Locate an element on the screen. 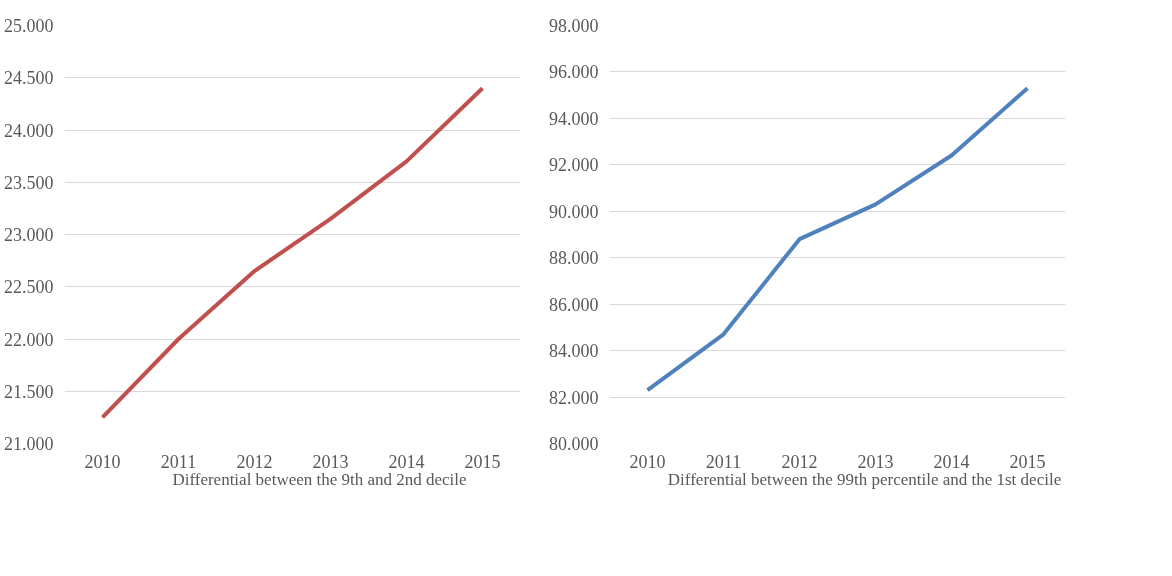 The height and width of the screenshot is (576, 1172). y-tick-label: 22.000 is located at coordinates (29, 339).